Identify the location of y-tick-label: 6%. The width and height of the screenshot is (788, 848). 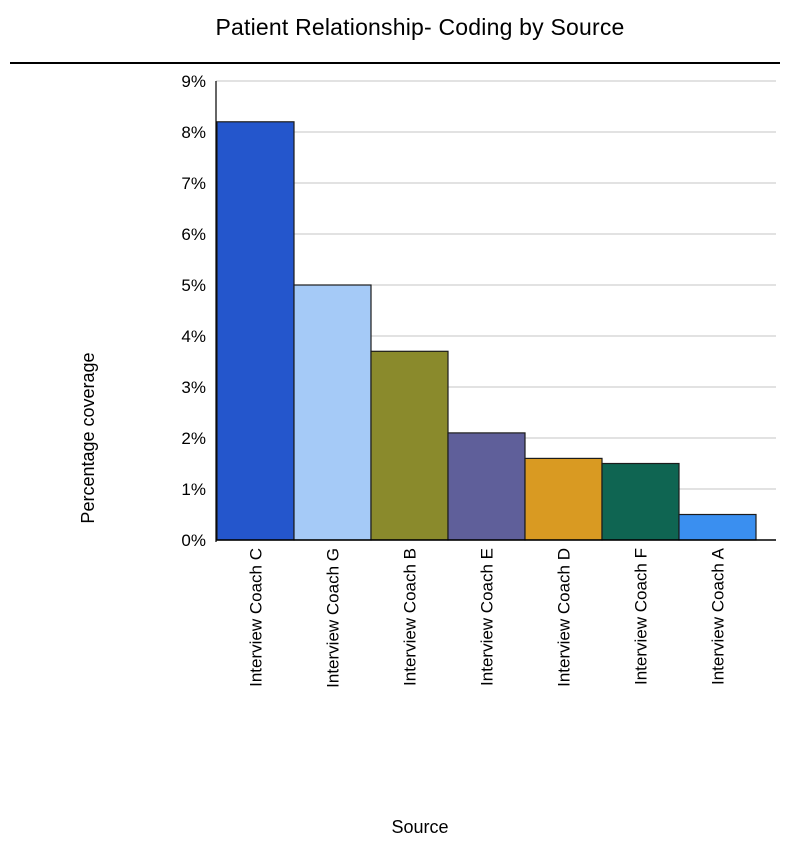
(193, 234).